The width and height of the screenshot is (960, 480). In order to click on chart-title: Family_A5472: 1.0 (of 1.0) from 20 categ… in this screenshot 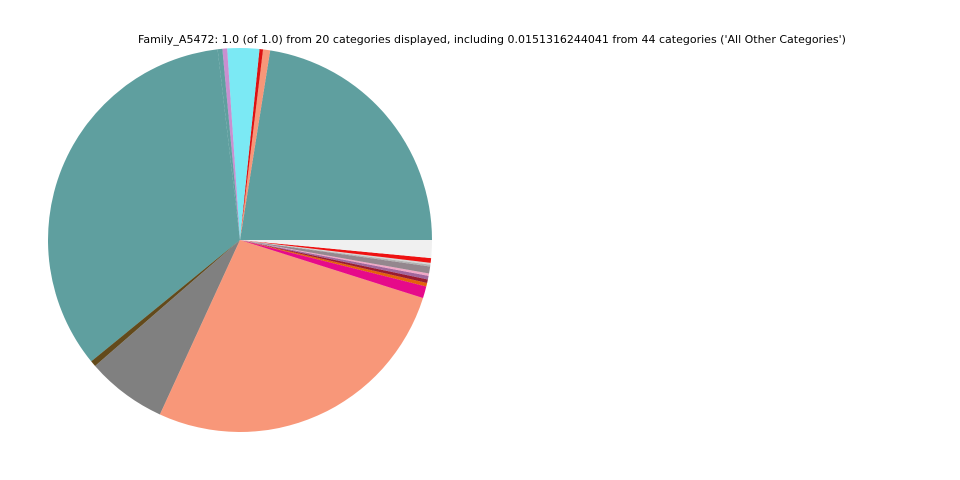, I will do `click(492, 39)`.